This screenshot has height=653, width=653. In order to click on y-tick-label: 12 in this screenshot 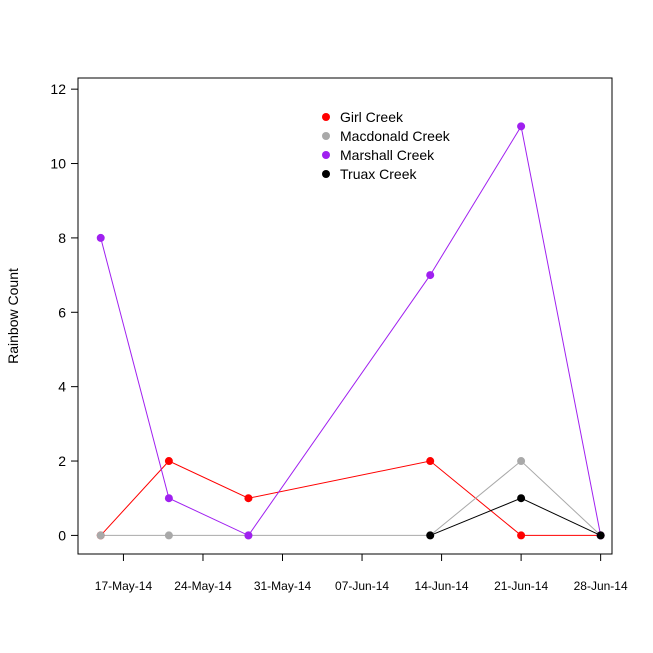, I will do `click(58, 89)`.